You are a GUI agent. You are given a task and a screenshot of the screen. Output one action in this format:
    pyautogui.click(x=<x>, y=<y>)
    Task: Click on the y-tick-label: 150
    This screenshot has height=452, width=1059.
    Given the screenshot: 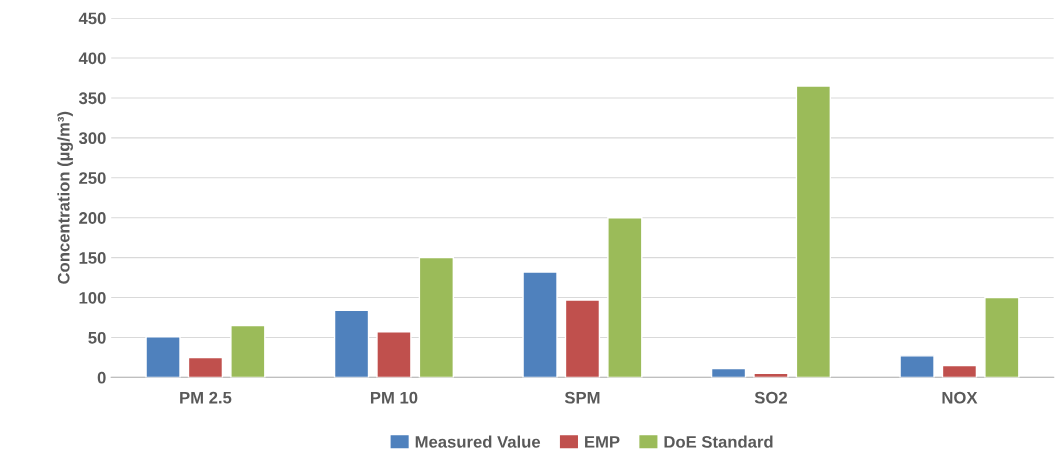 What is the action you would take?
    pyautogui.click(x=92, y=258)
    